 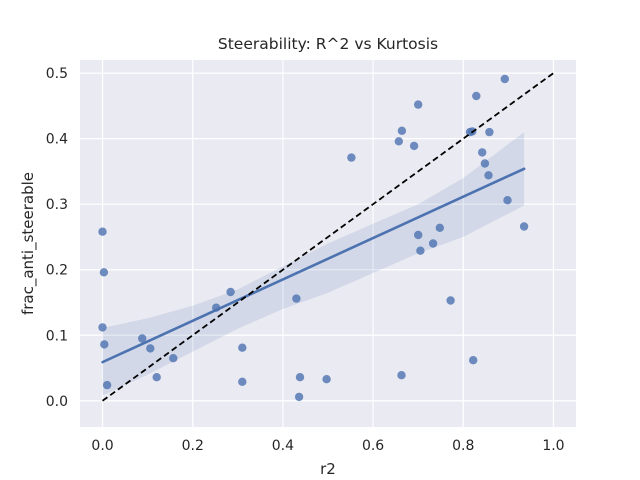 What do you see at coordinates (57, 140) in the screenshot?
I see `y-tick-label: 0.4` at bounding box center [57, 140].